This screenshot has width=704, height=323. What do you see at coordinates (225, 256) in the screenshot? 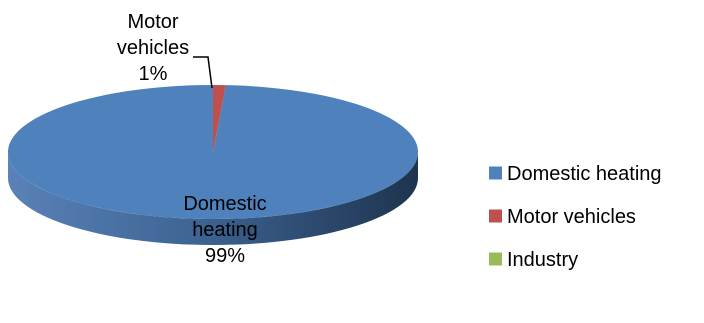
I see `data-label-domestic-heating-line-2: 99%` at bounding box center [225, 256].